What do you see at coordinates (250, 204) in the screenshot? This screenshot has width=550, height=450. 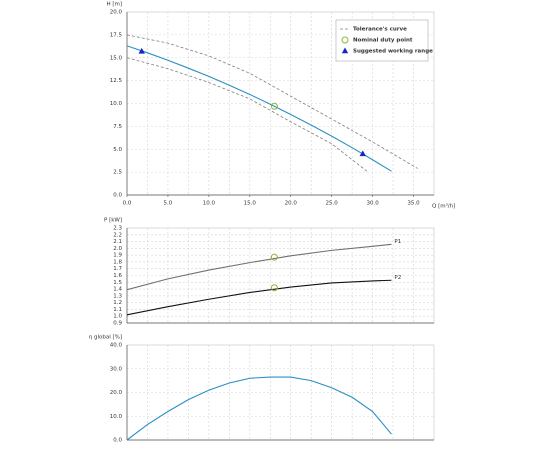 I see `x-tick-label: 15.0` at bounding box center [250, 204].